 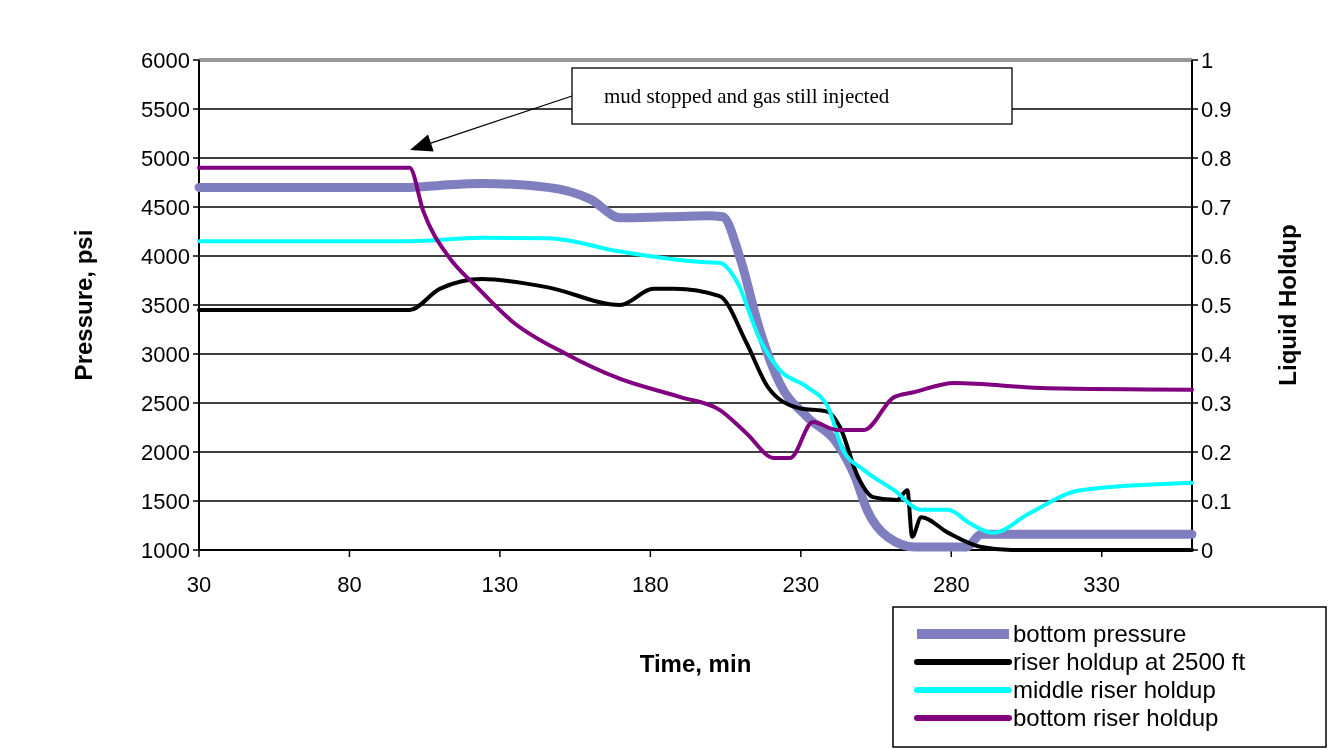 I want to click on y2-tick-label: 0.5, so click(x=1216, y=305).